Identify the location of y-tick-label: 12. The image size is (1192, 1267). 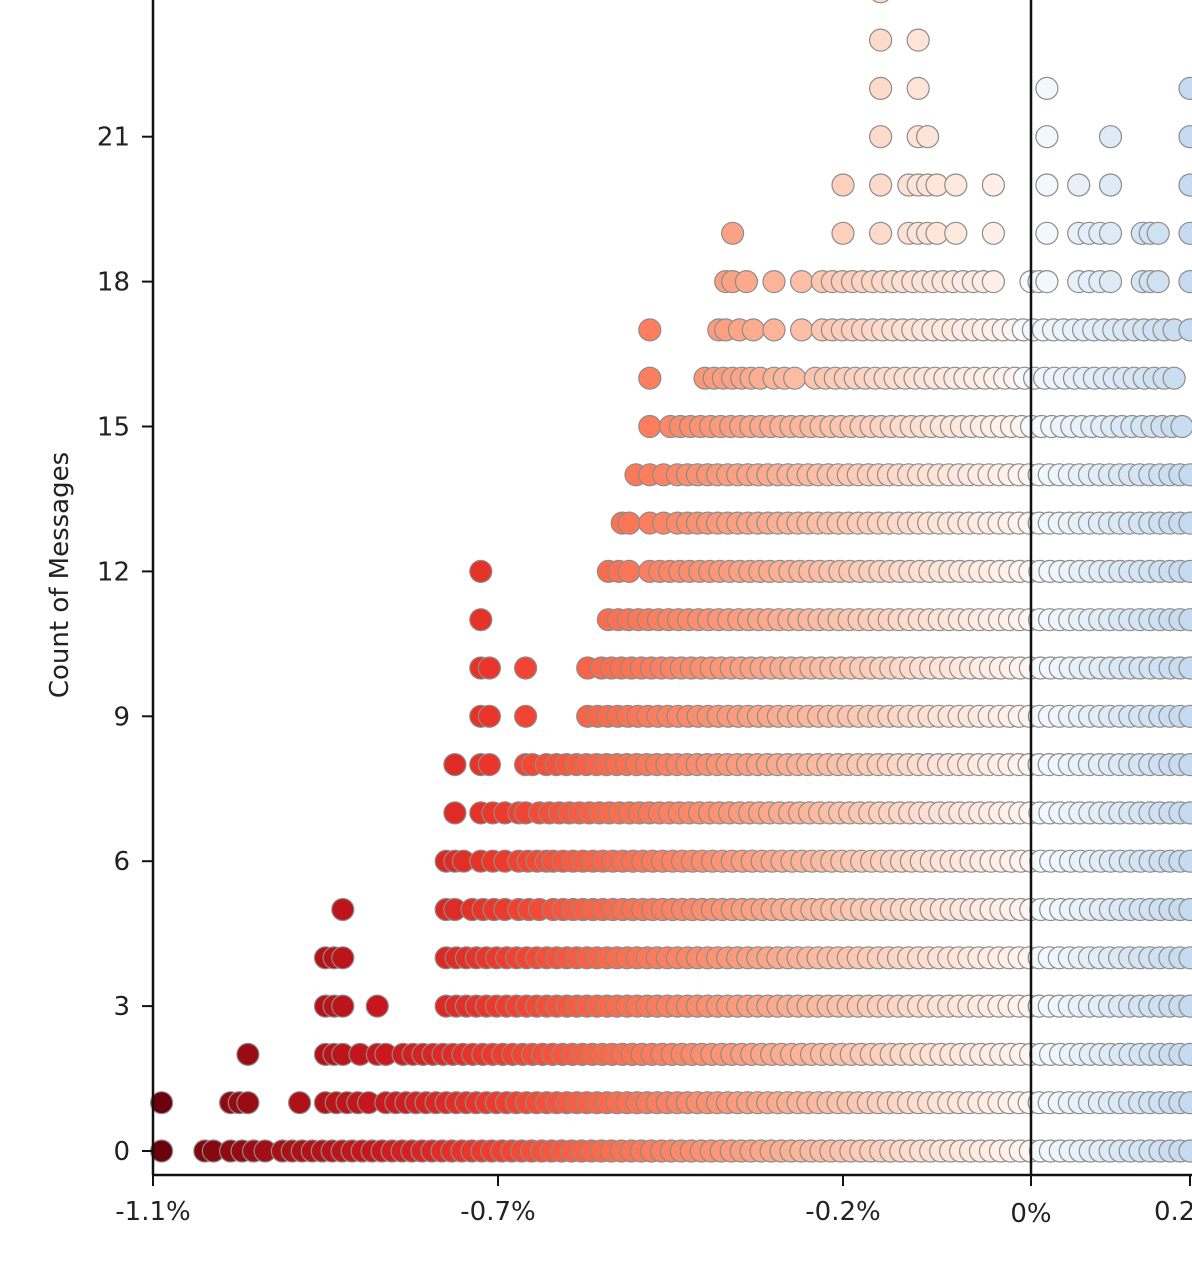
(113, 572).